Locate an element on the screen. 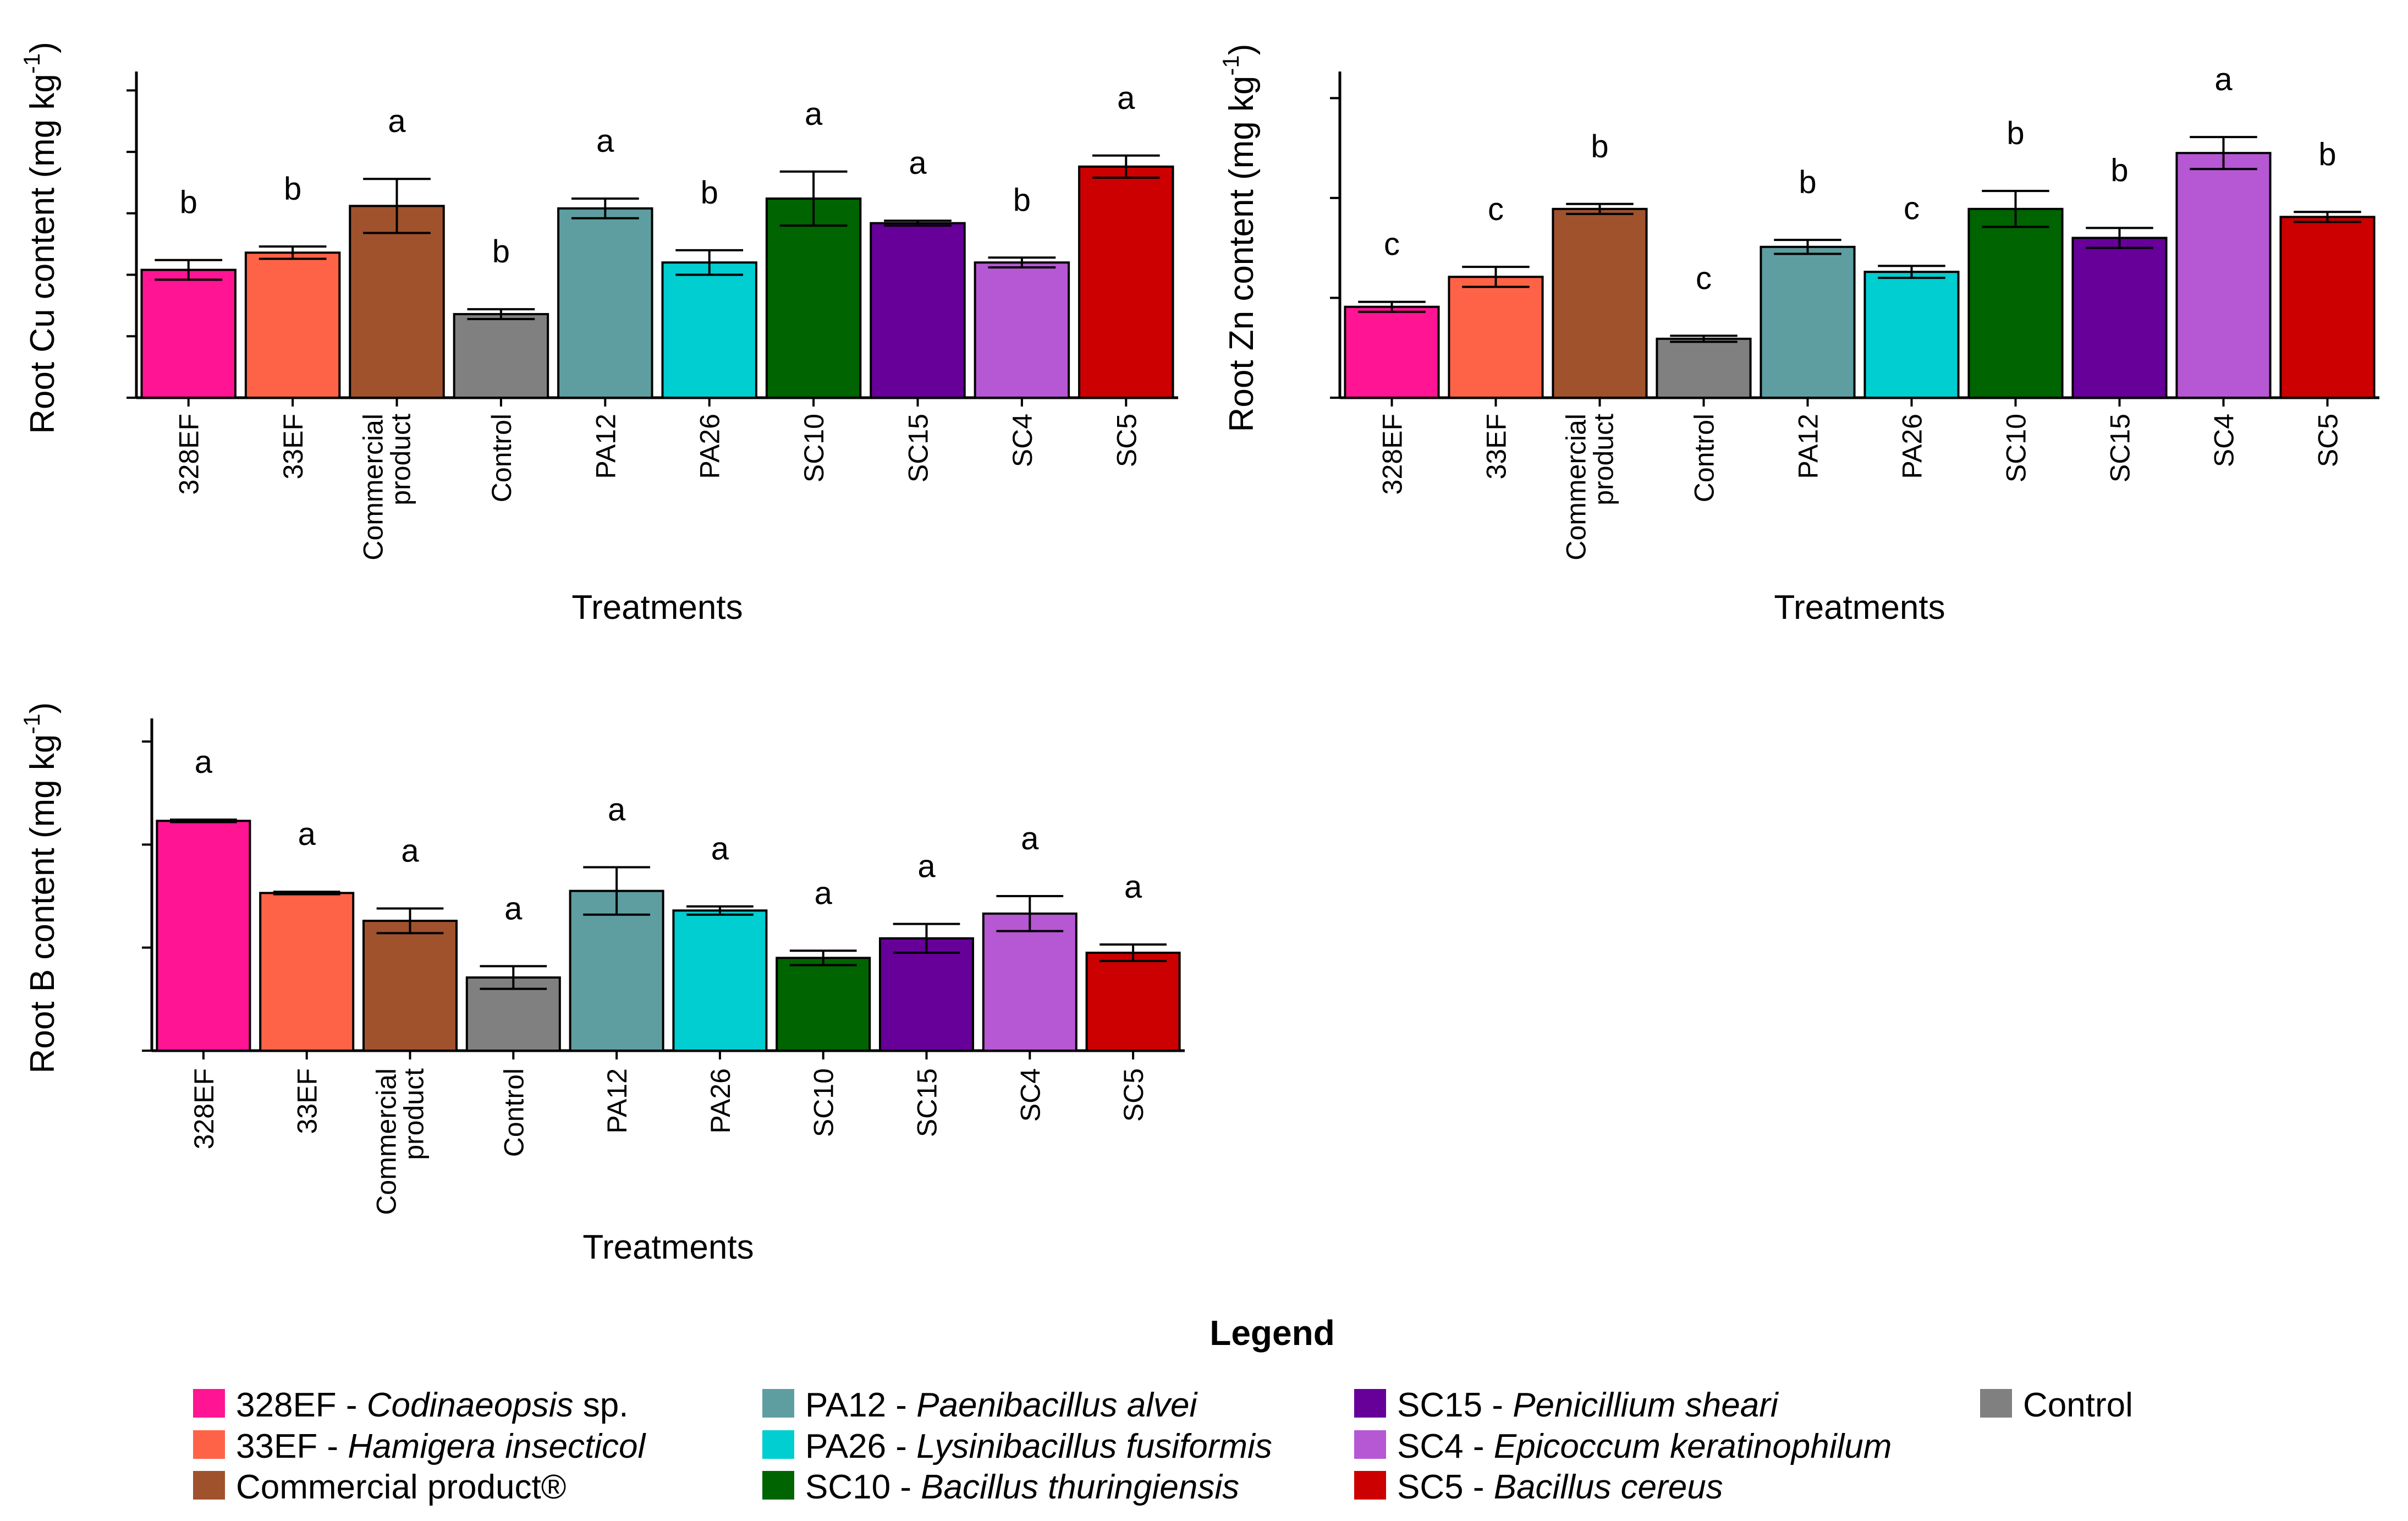  legend-code: SC15 - is located at coordinates (1455, 1405).